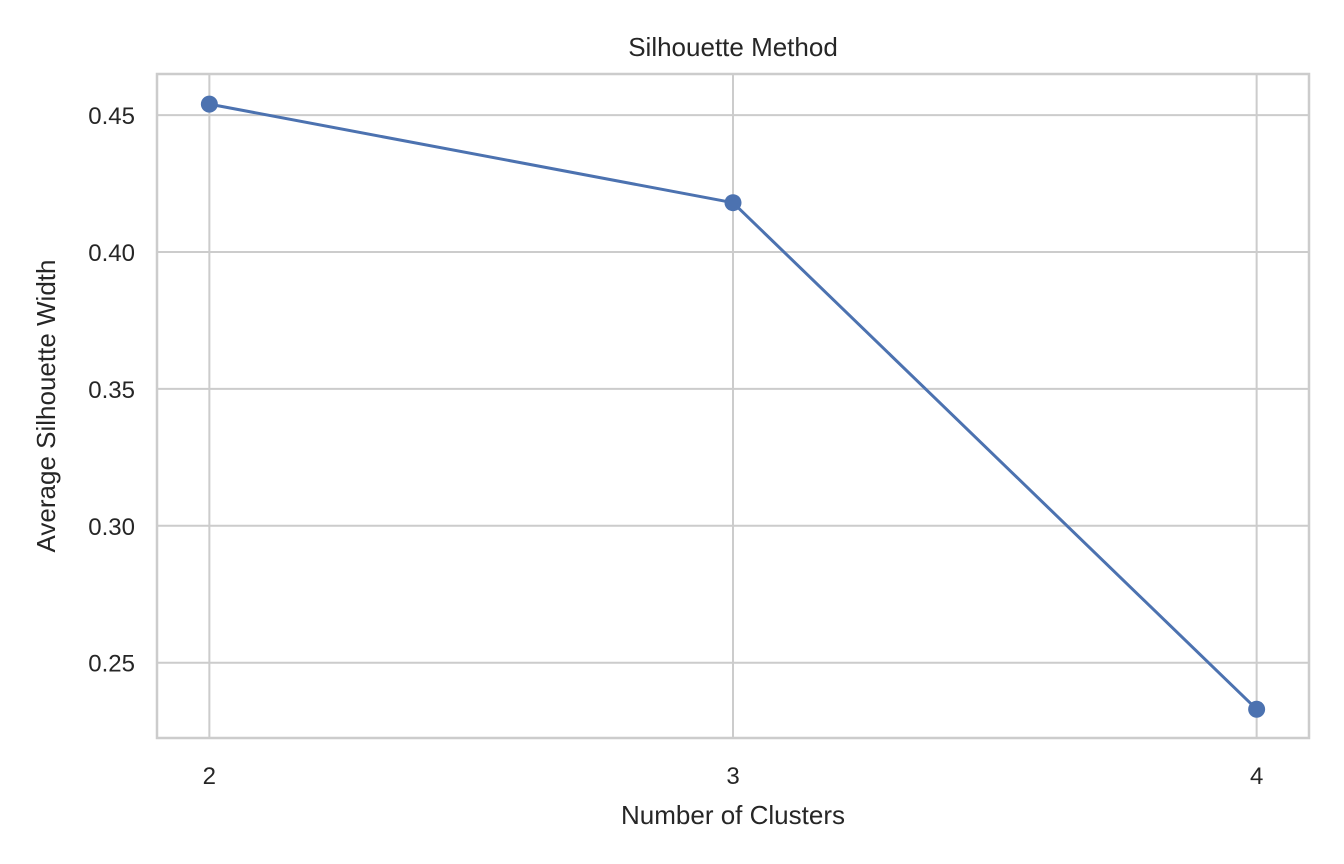  Describe the element at coordinates (111, 116) in the screenshot. I see `y-tick-label: 0.45` at that location.